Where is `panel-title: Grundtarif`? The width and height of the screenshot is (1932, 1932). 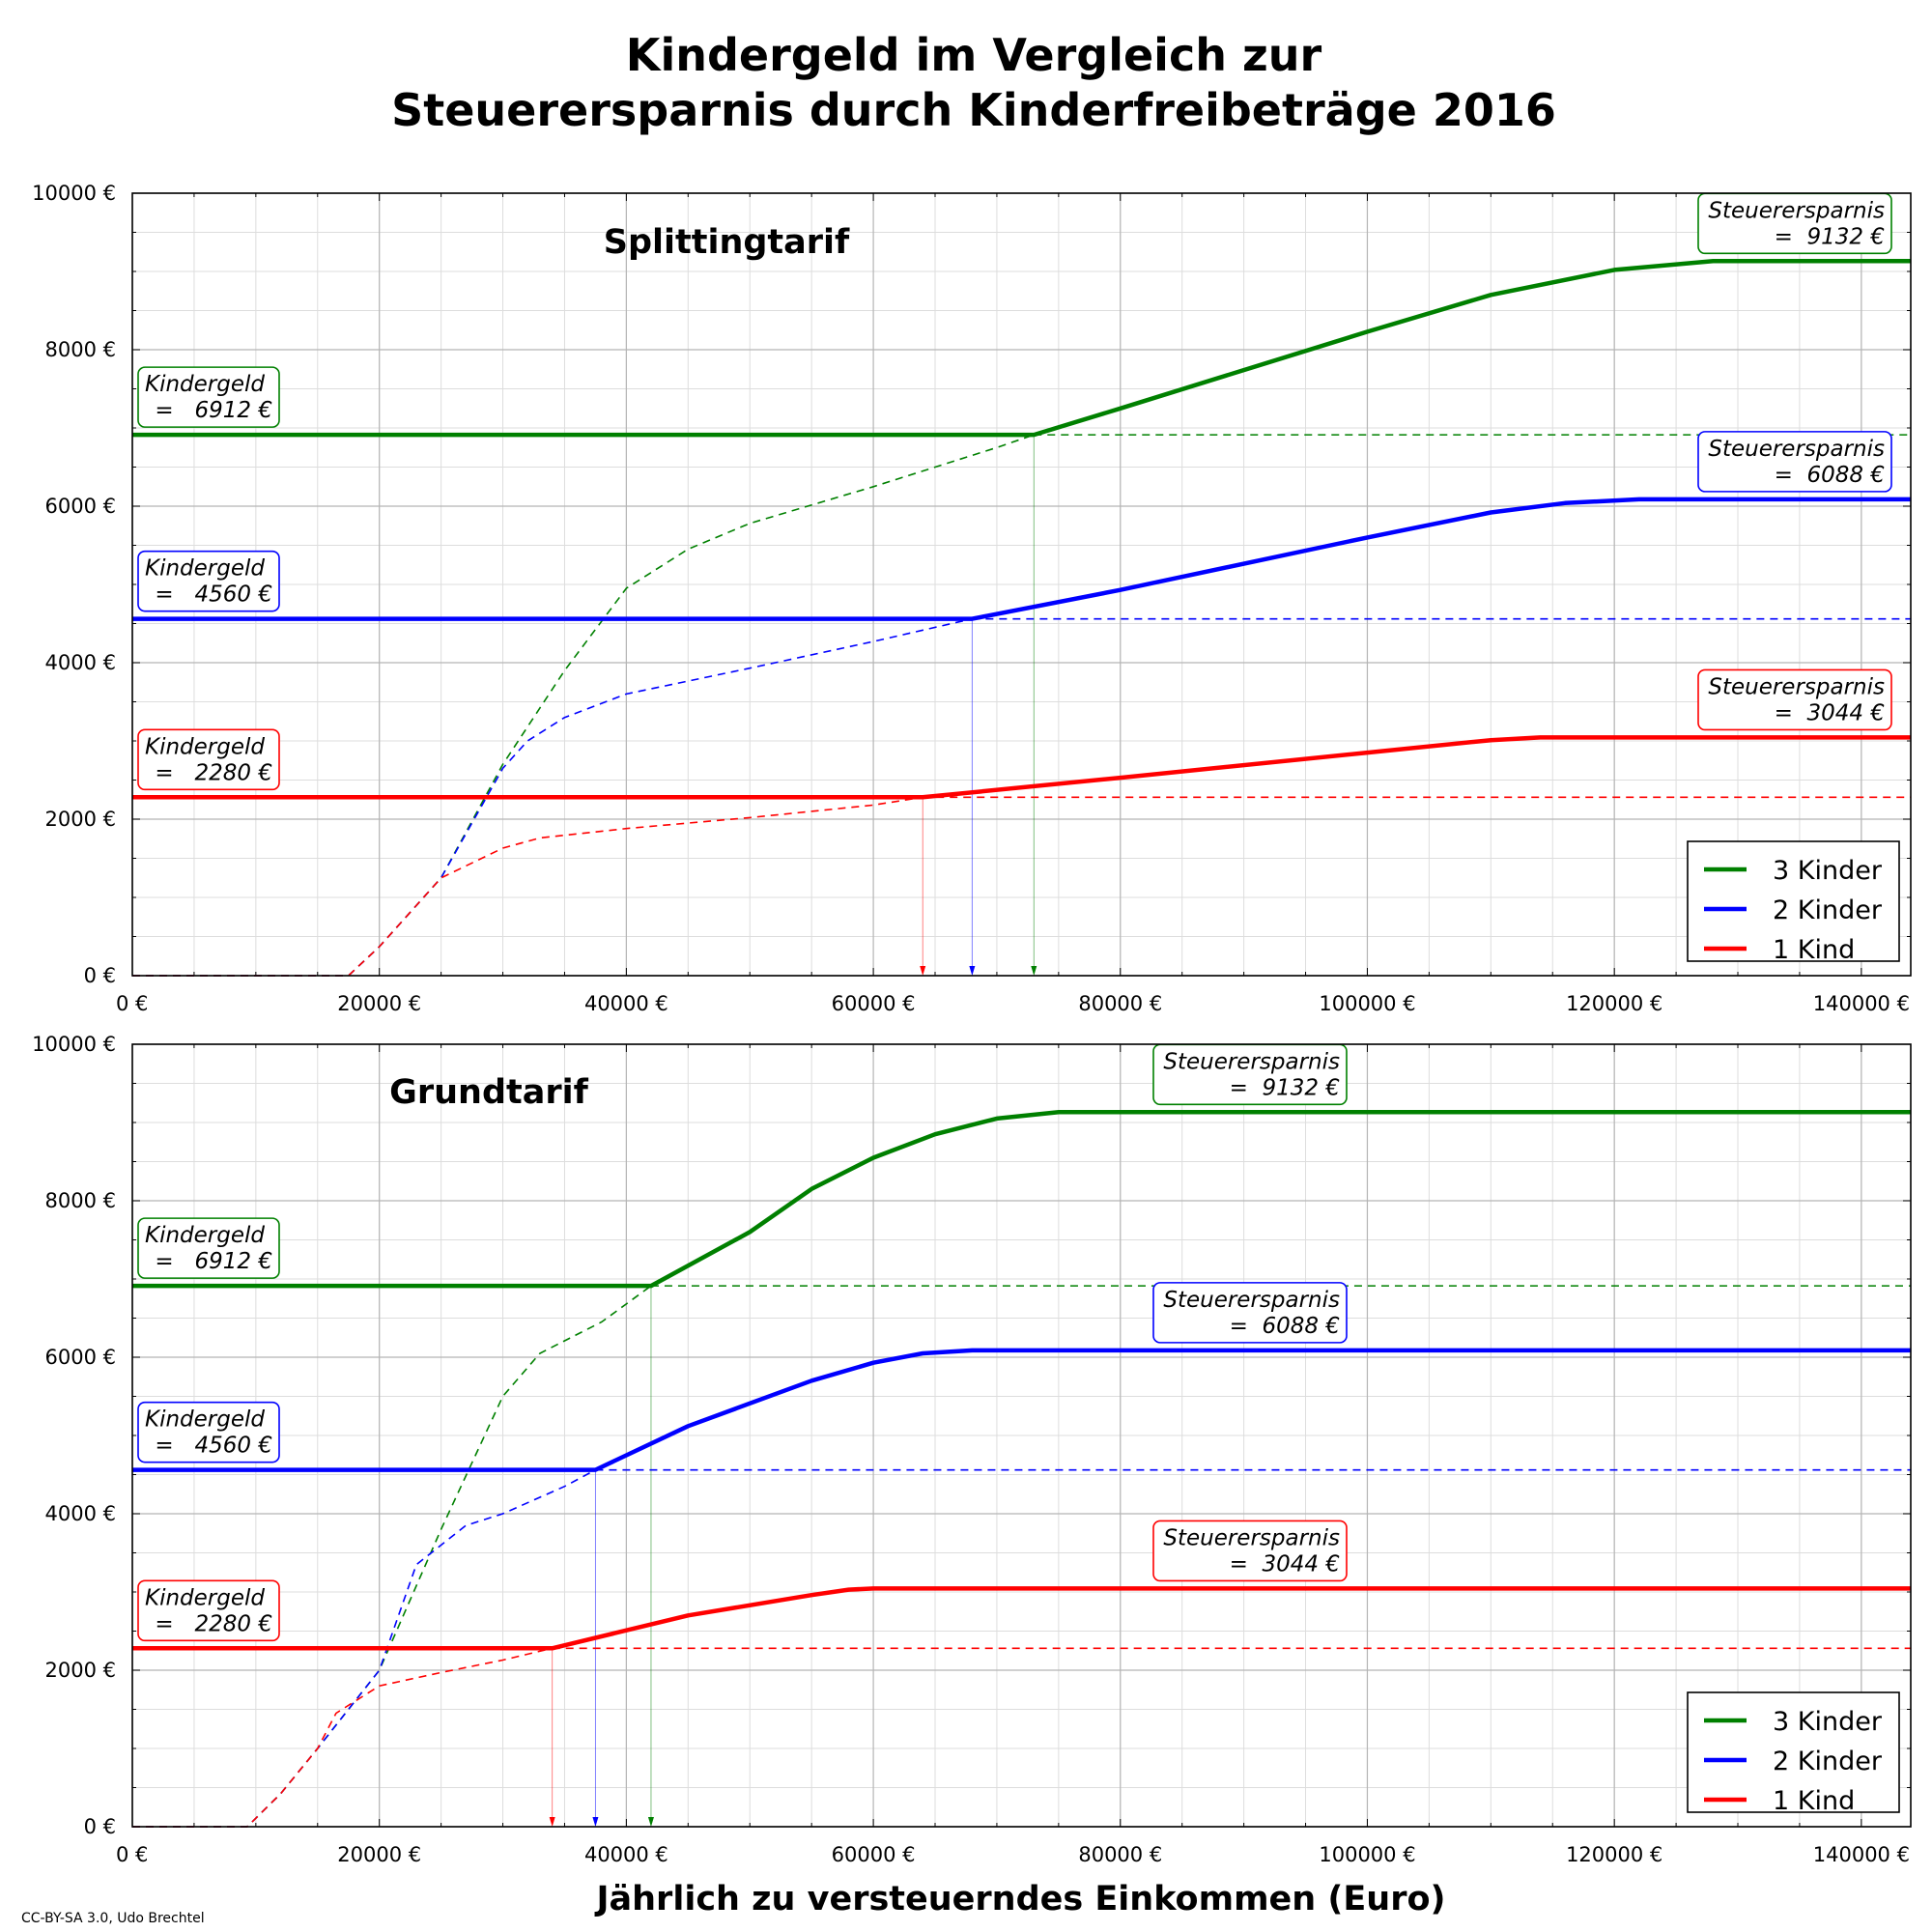
panel-title: Grundtarif is located at coordinates (488, 1092).